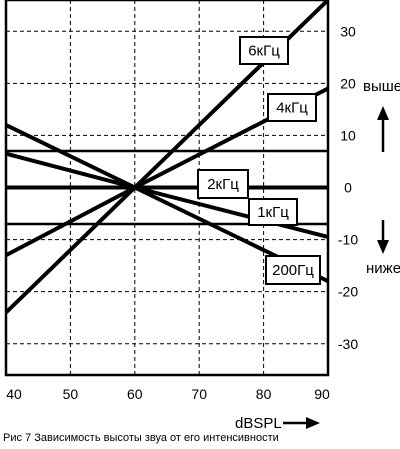  What do you see at coordinates (301, 423) in the screenshot?
I see `right-arrow-icon` at bounding box center [301, 423].